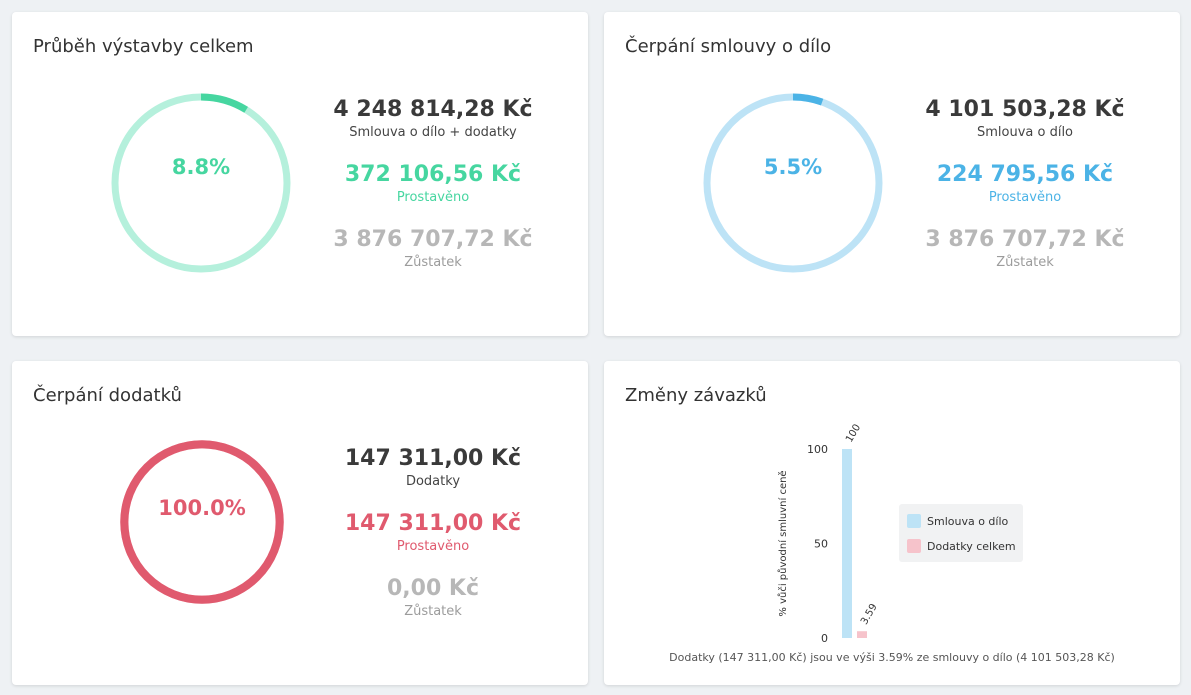 Image resolution: width=1191 pixels, height=695 pixels. Describe the element at coordinates (143, 46) in the screenshot. I see `card-title: Průběh výstavby celkem` at that location.